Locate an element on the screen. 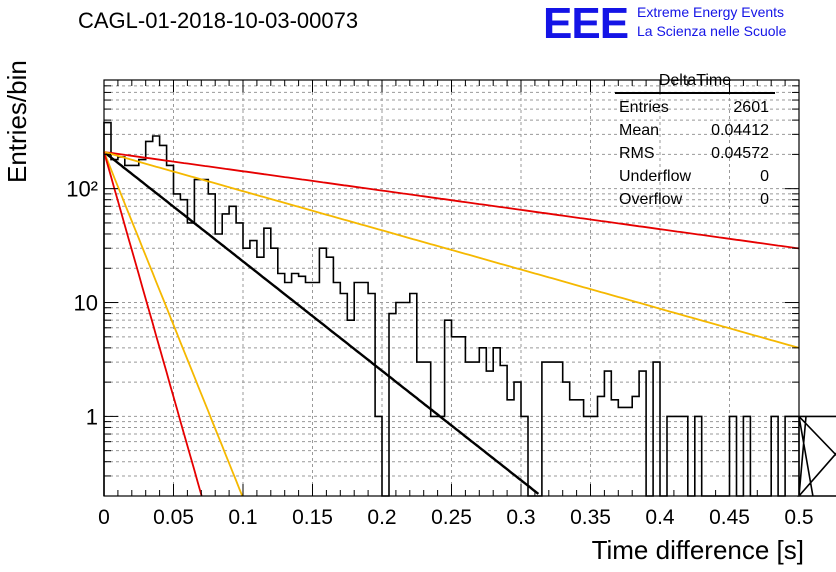  logo-line-1: Extreme Energy Events is located at coordinates (711, 12).